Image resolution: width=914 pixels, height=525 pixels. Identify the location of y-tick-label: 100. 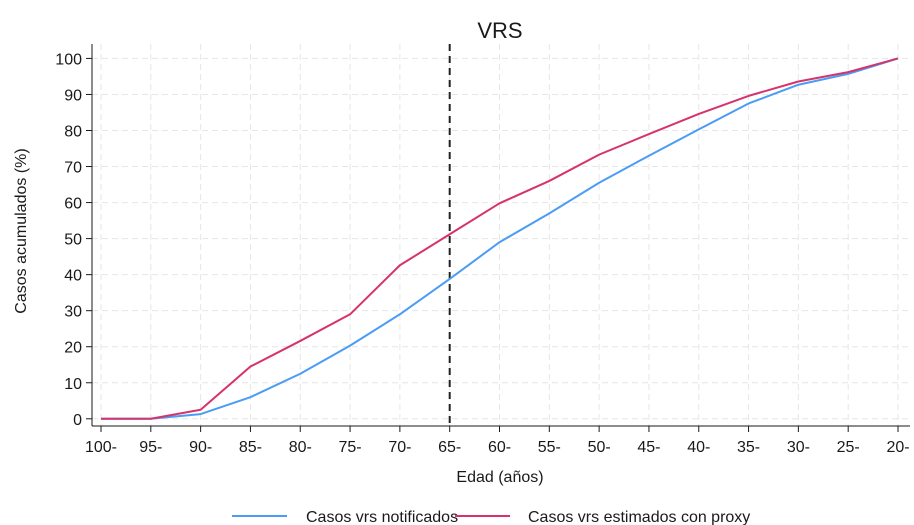
(68, 59).